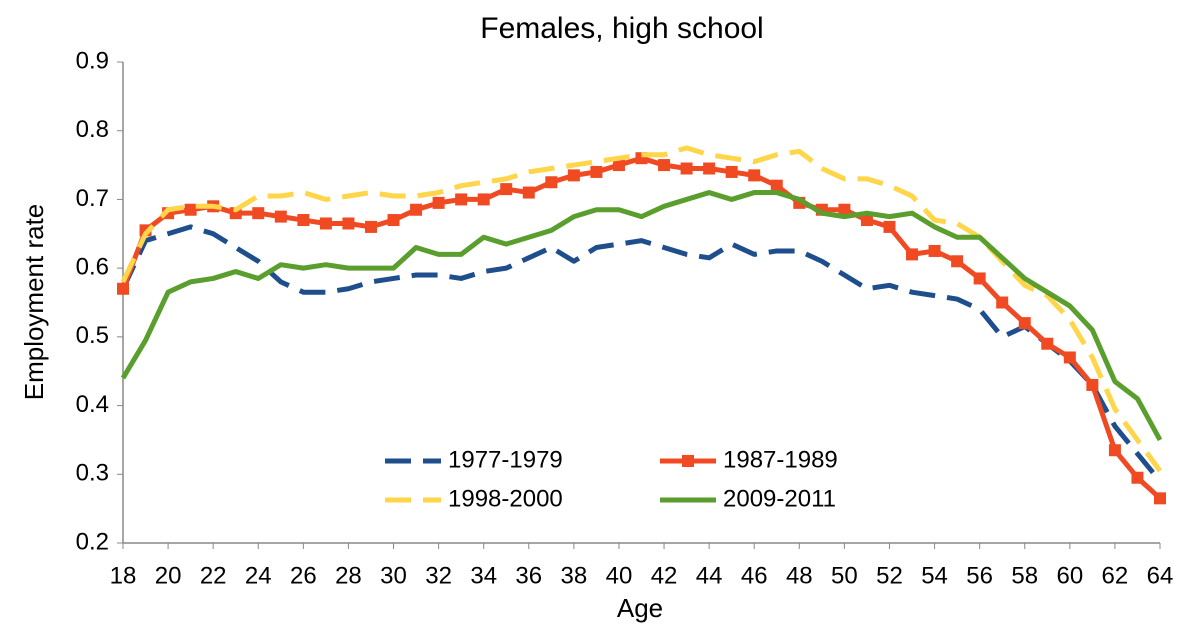 Image resolution: width=1179 pixels, height=627 pixels. Describe the element at coordinates (1069, 575) in the screenshot. I see `x-tick-label: 60` at that location.